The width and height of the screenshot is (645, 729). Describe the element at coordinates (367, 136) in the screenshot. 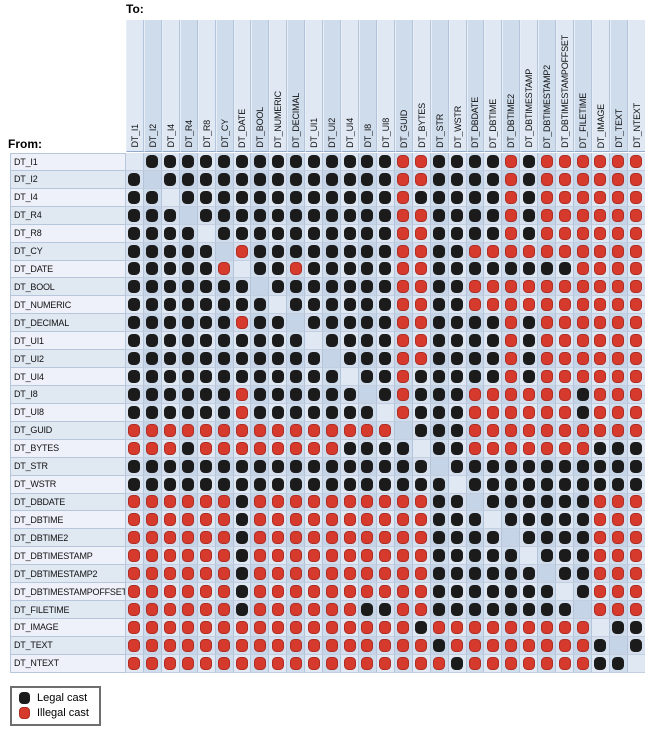

I see `column-header-label: DT_I8` at that location.